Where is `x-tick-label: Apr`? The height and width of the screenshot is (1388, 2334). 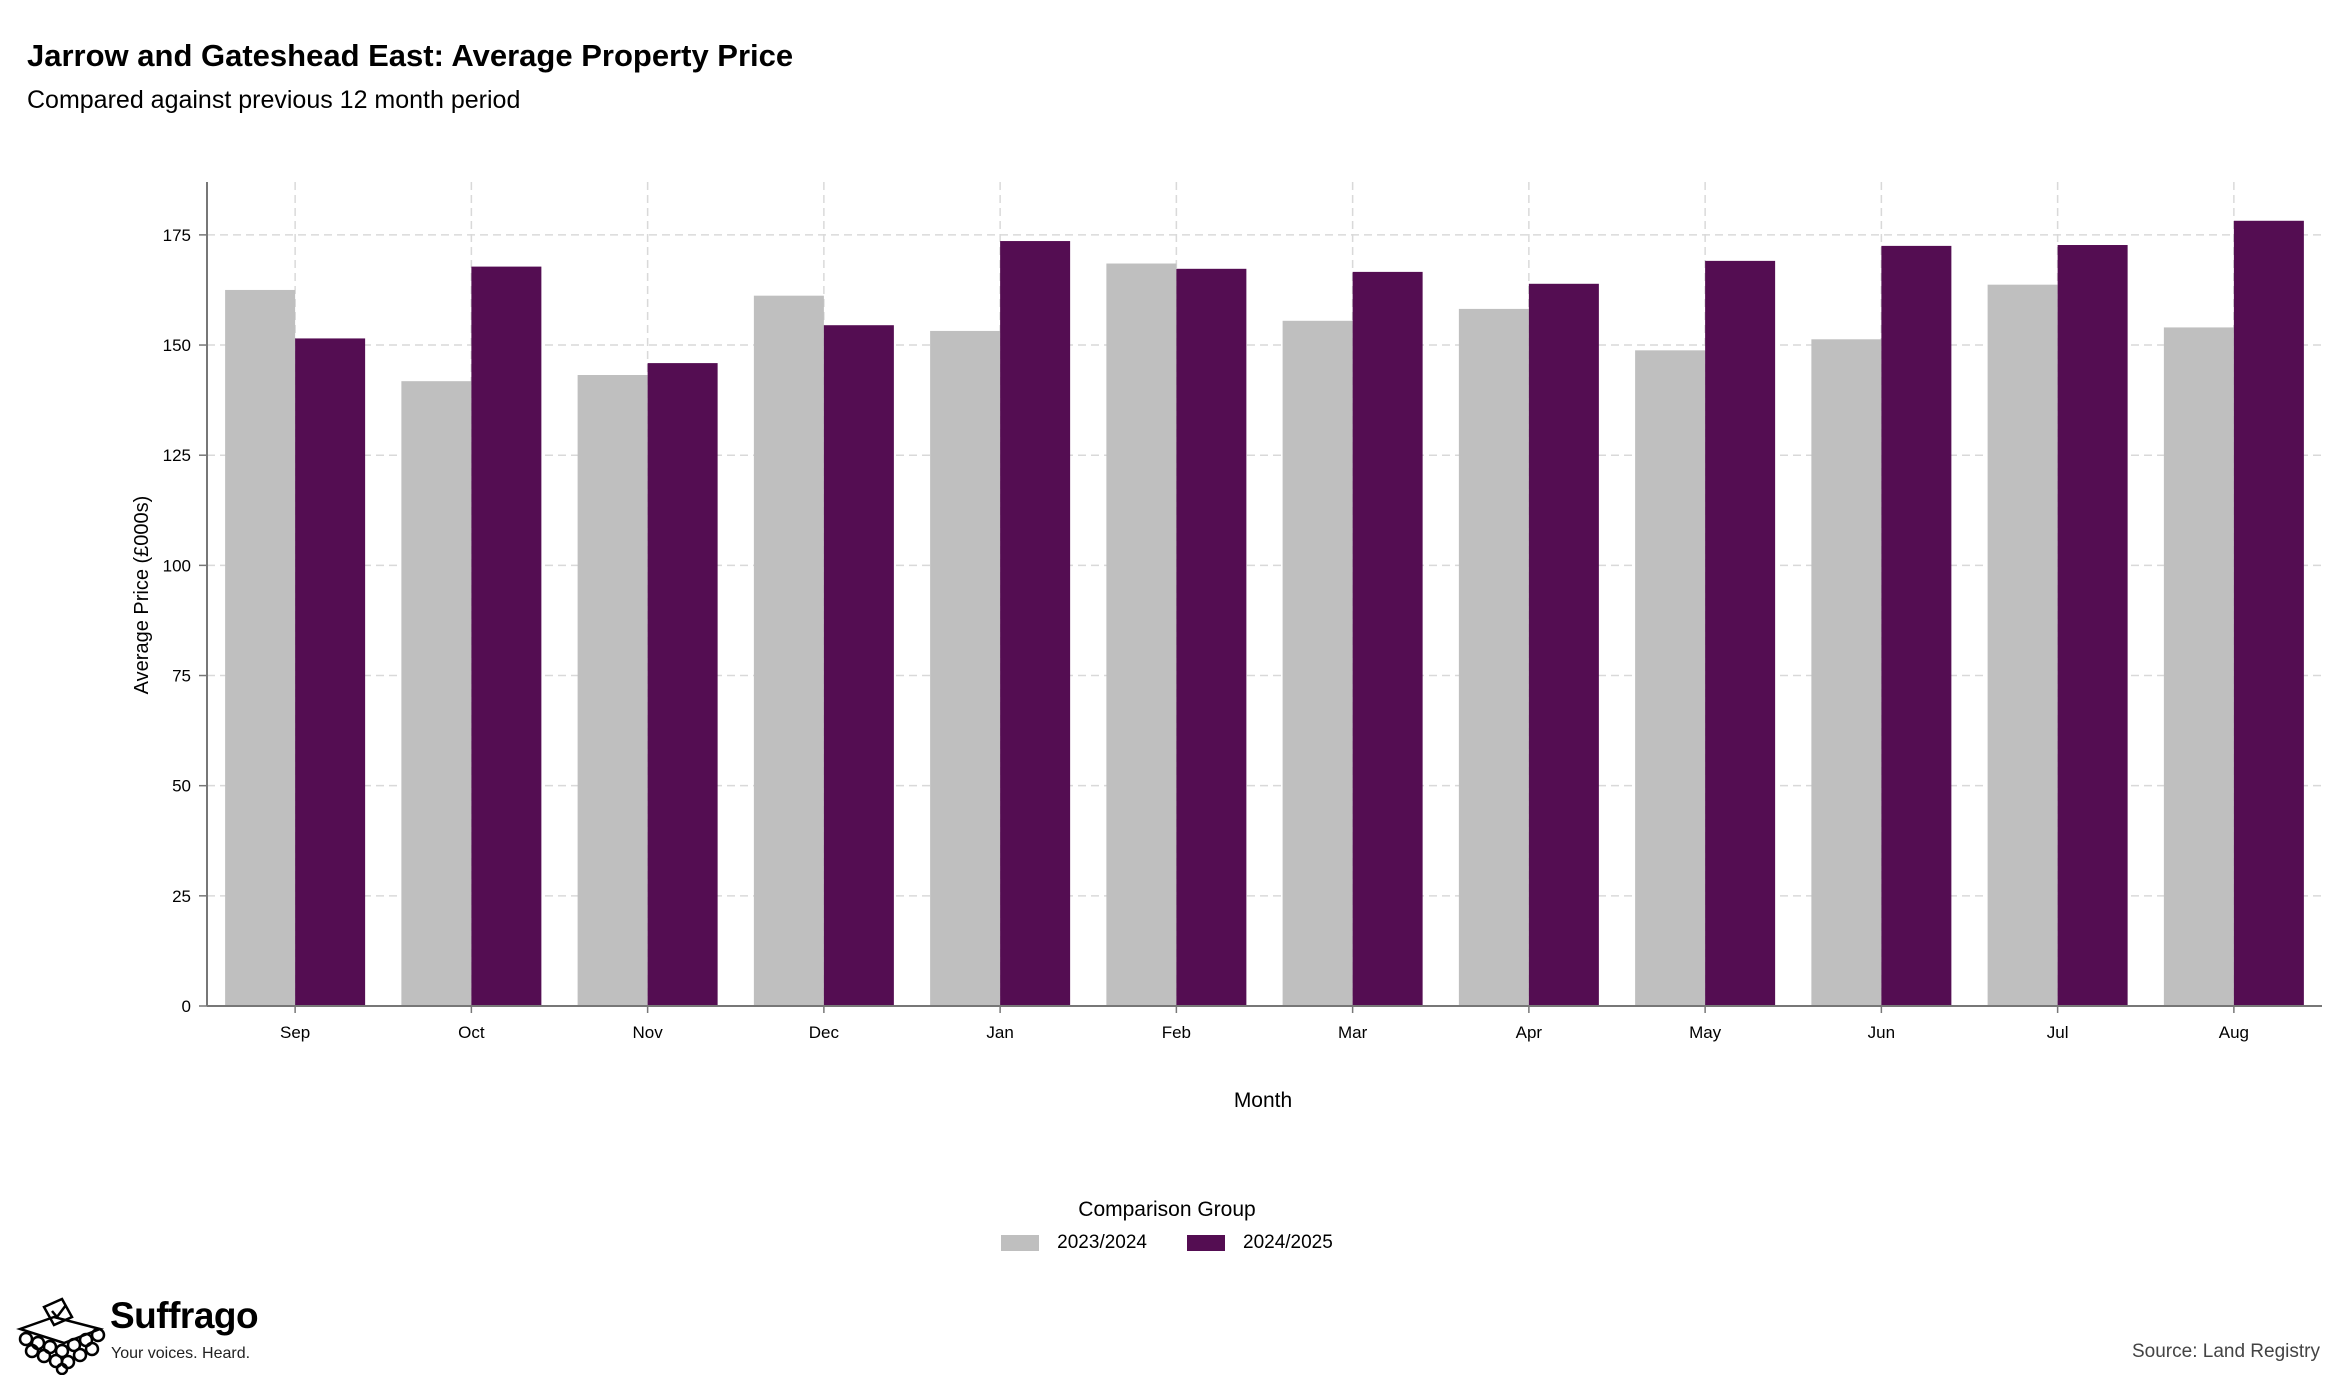
x-tick-label: Apr is located at coordinates (1529, 1032).